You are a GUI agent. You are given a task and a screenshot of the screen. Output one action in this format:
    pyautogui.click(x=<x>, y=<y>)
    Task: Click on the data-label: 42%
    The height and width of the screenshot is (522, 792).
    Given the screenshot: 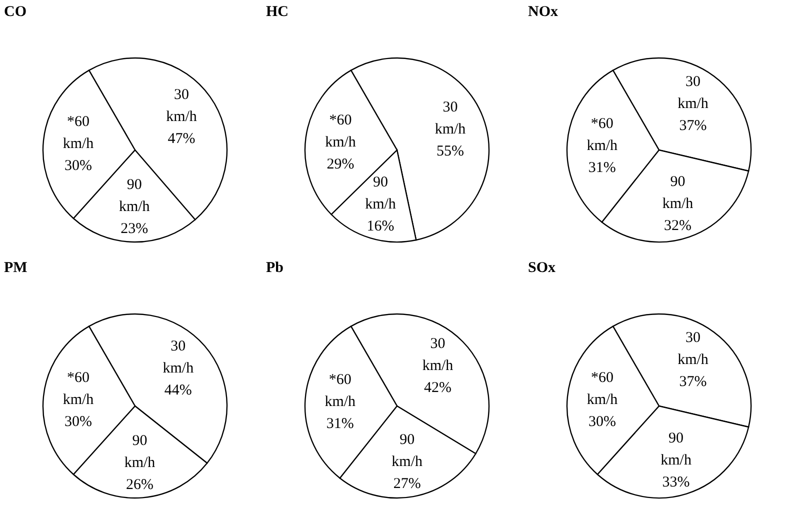 What is the action you would take?
    pyautogui.click(x=438, y=388)
    